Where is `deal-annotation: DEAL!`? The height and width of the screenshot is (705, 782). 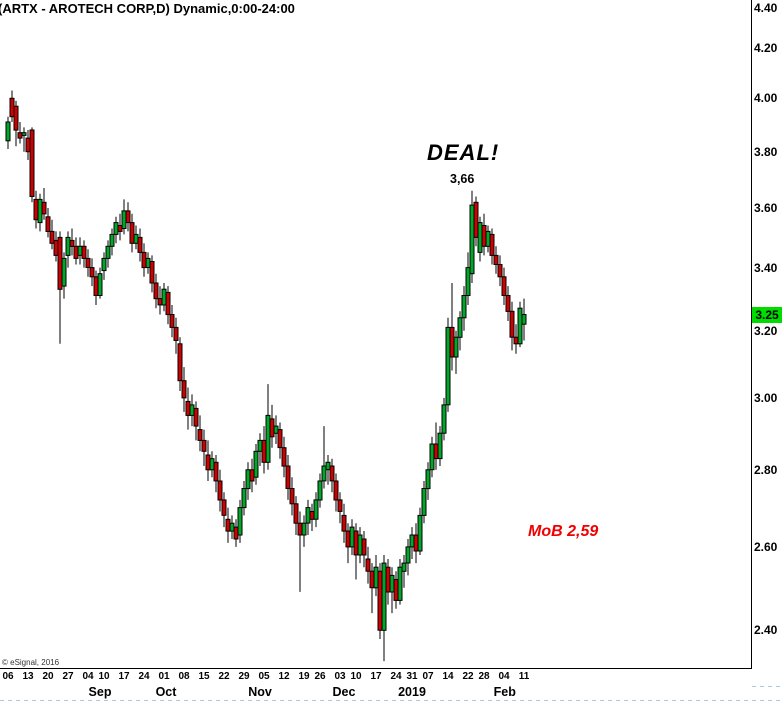 deal-annotation: DEAL! is located at coordinates (463, 152).